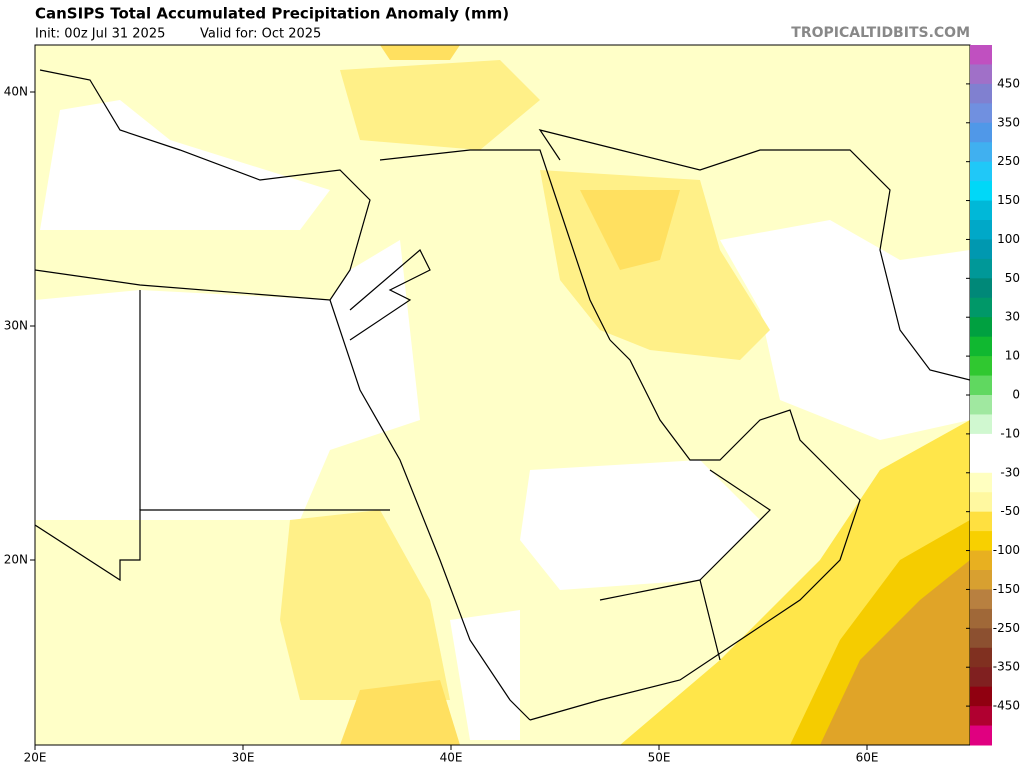 Image resolution: width=1024 pixels, height=770 pixels. What do you see at coordinates (1006, 667) in the screenshot?
I see `colorbar-label: -350` at bounding box center [1006, 667].